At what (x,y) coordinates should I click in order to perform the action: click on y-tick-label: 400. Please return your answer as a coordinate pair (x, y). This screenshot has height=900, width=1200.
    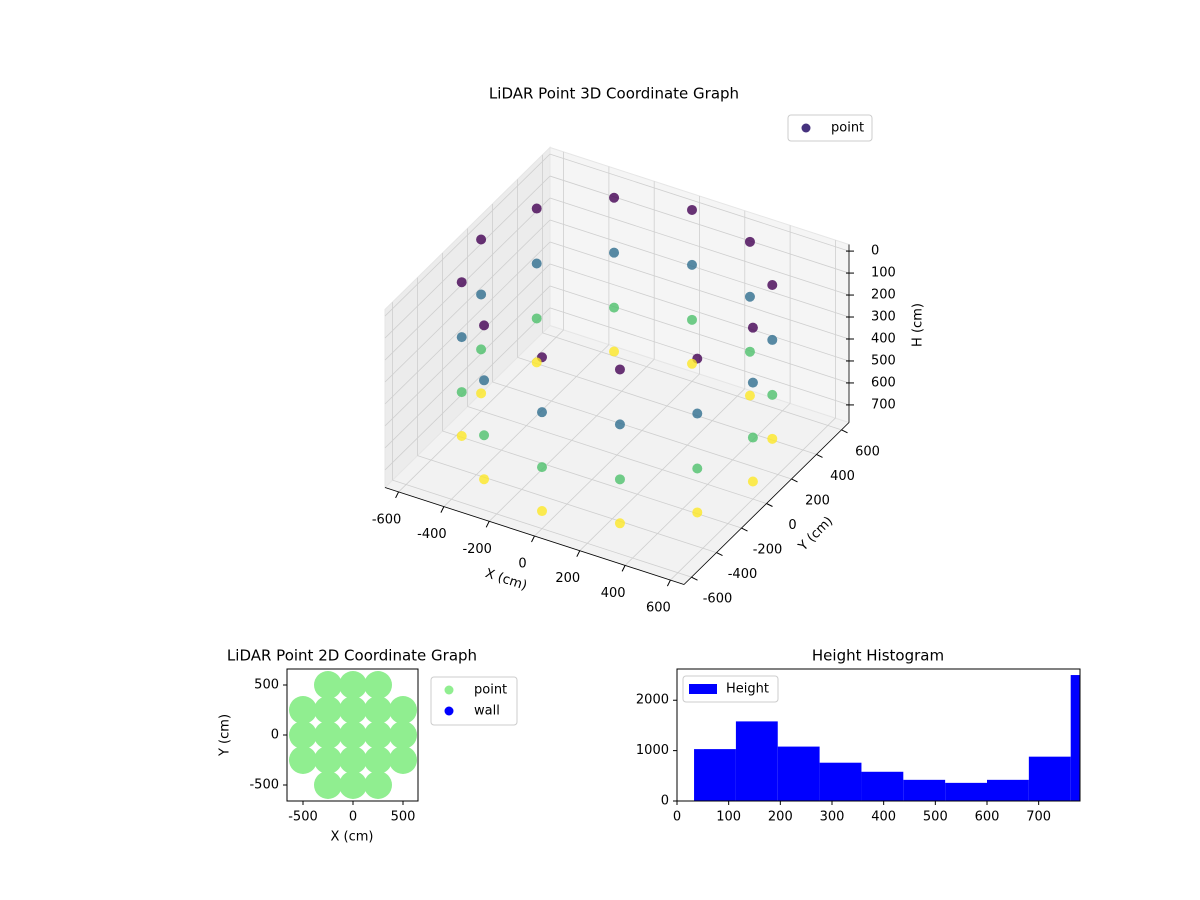
    Looking at the image, I should click on (842, 476).